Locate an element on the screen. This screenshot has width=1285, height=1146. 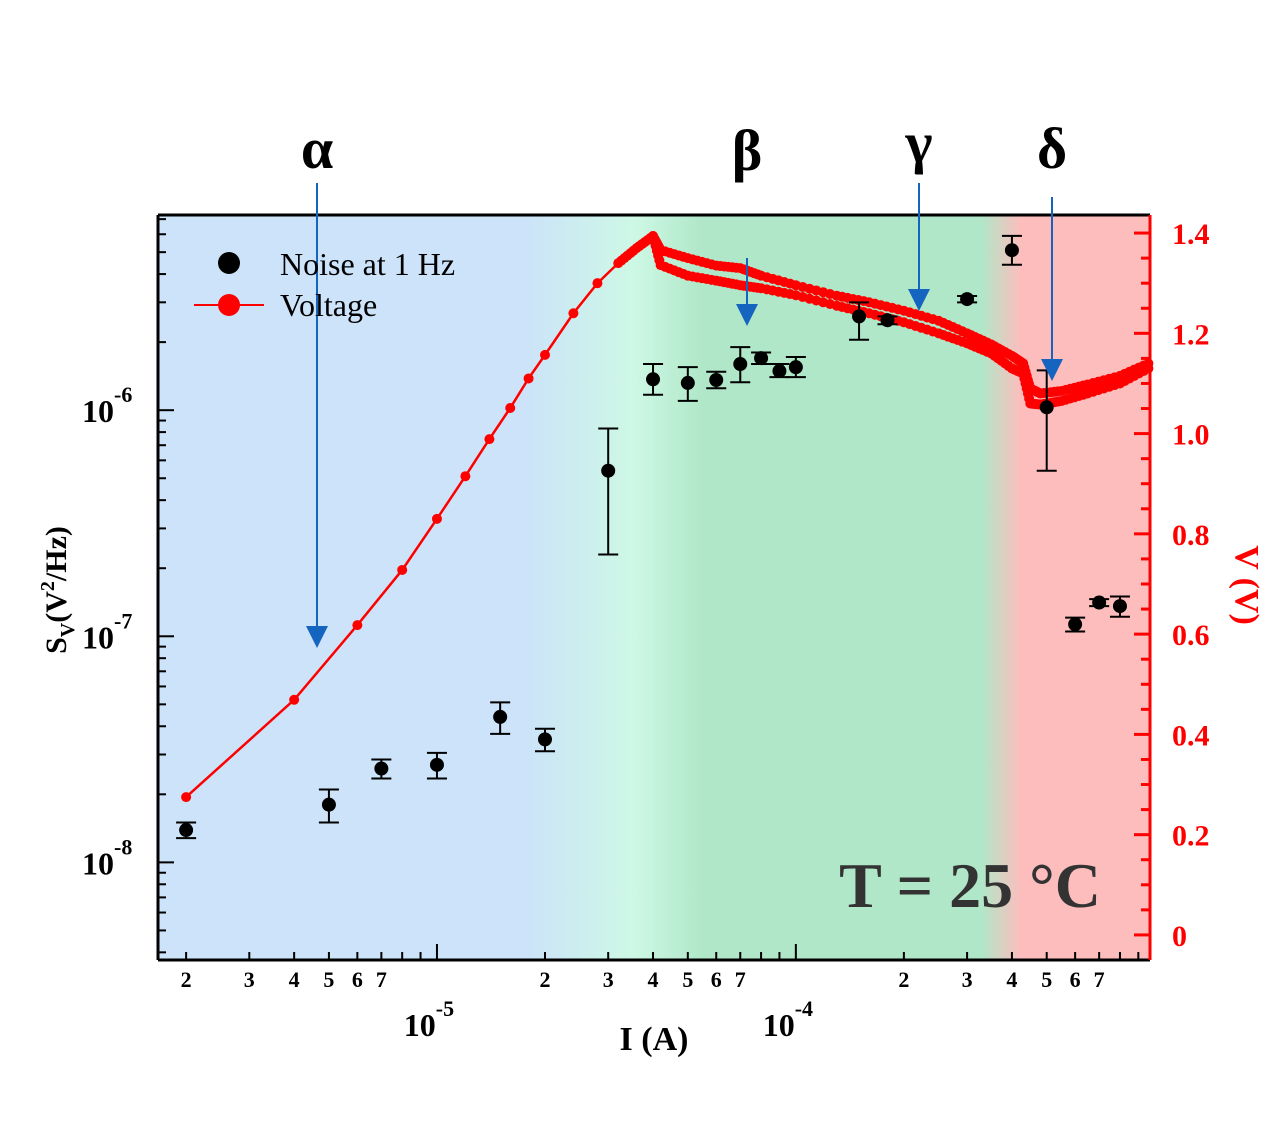
legend-label-voltage: Voltage is located at coordinates (328, 305).